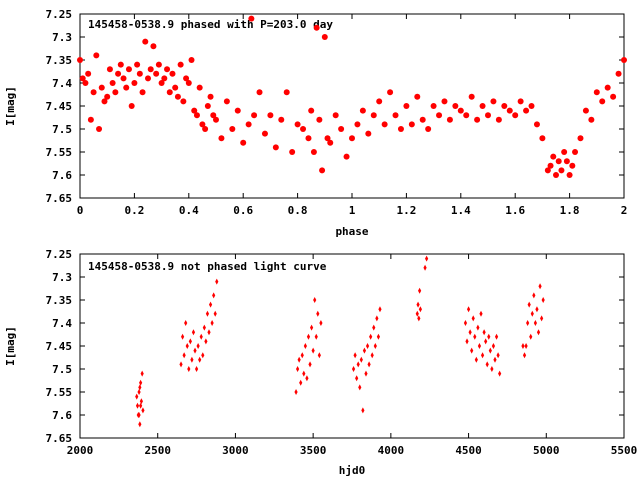  Describe the element at coordinates (352, 210) in the screenshot. I see `x-tick-label: 1` at that location.